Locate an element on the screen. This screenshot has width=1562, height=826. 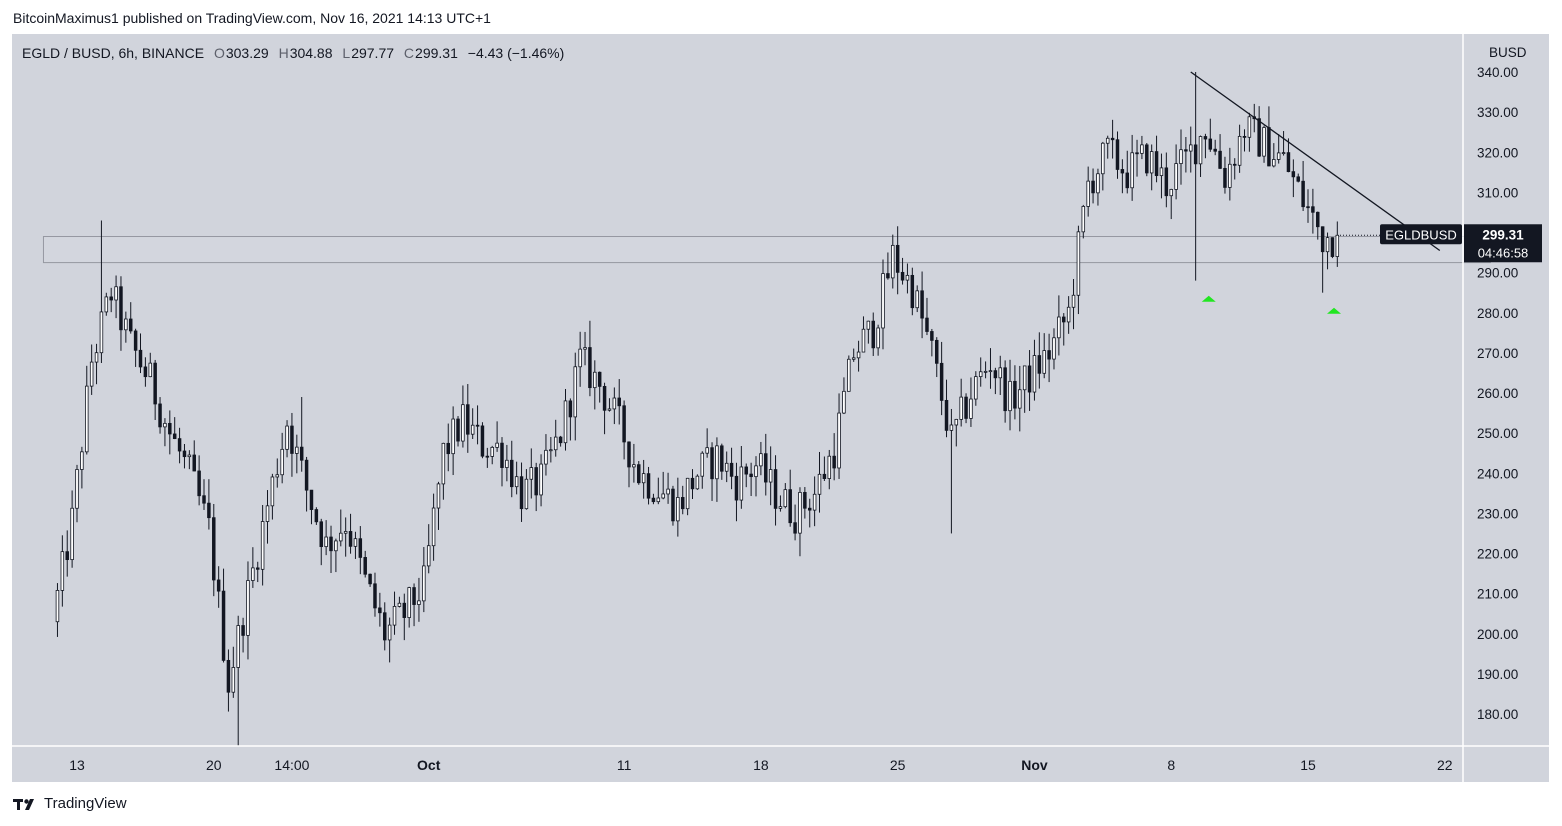
legend-close-value: 299.31 is located at coordinates (436, 53).